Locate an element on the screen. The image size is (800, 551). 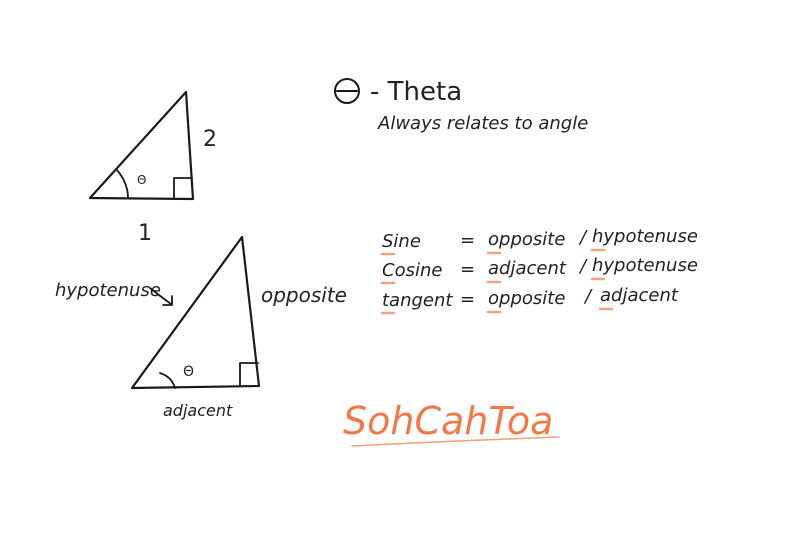
sine-equals: = is located at coordinates (467, 240).